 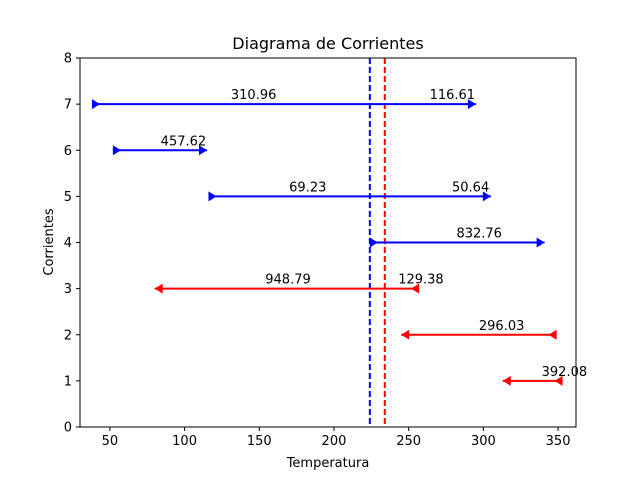 I want to click on y-tick-label-3: 3, so click(x=68, y=289).